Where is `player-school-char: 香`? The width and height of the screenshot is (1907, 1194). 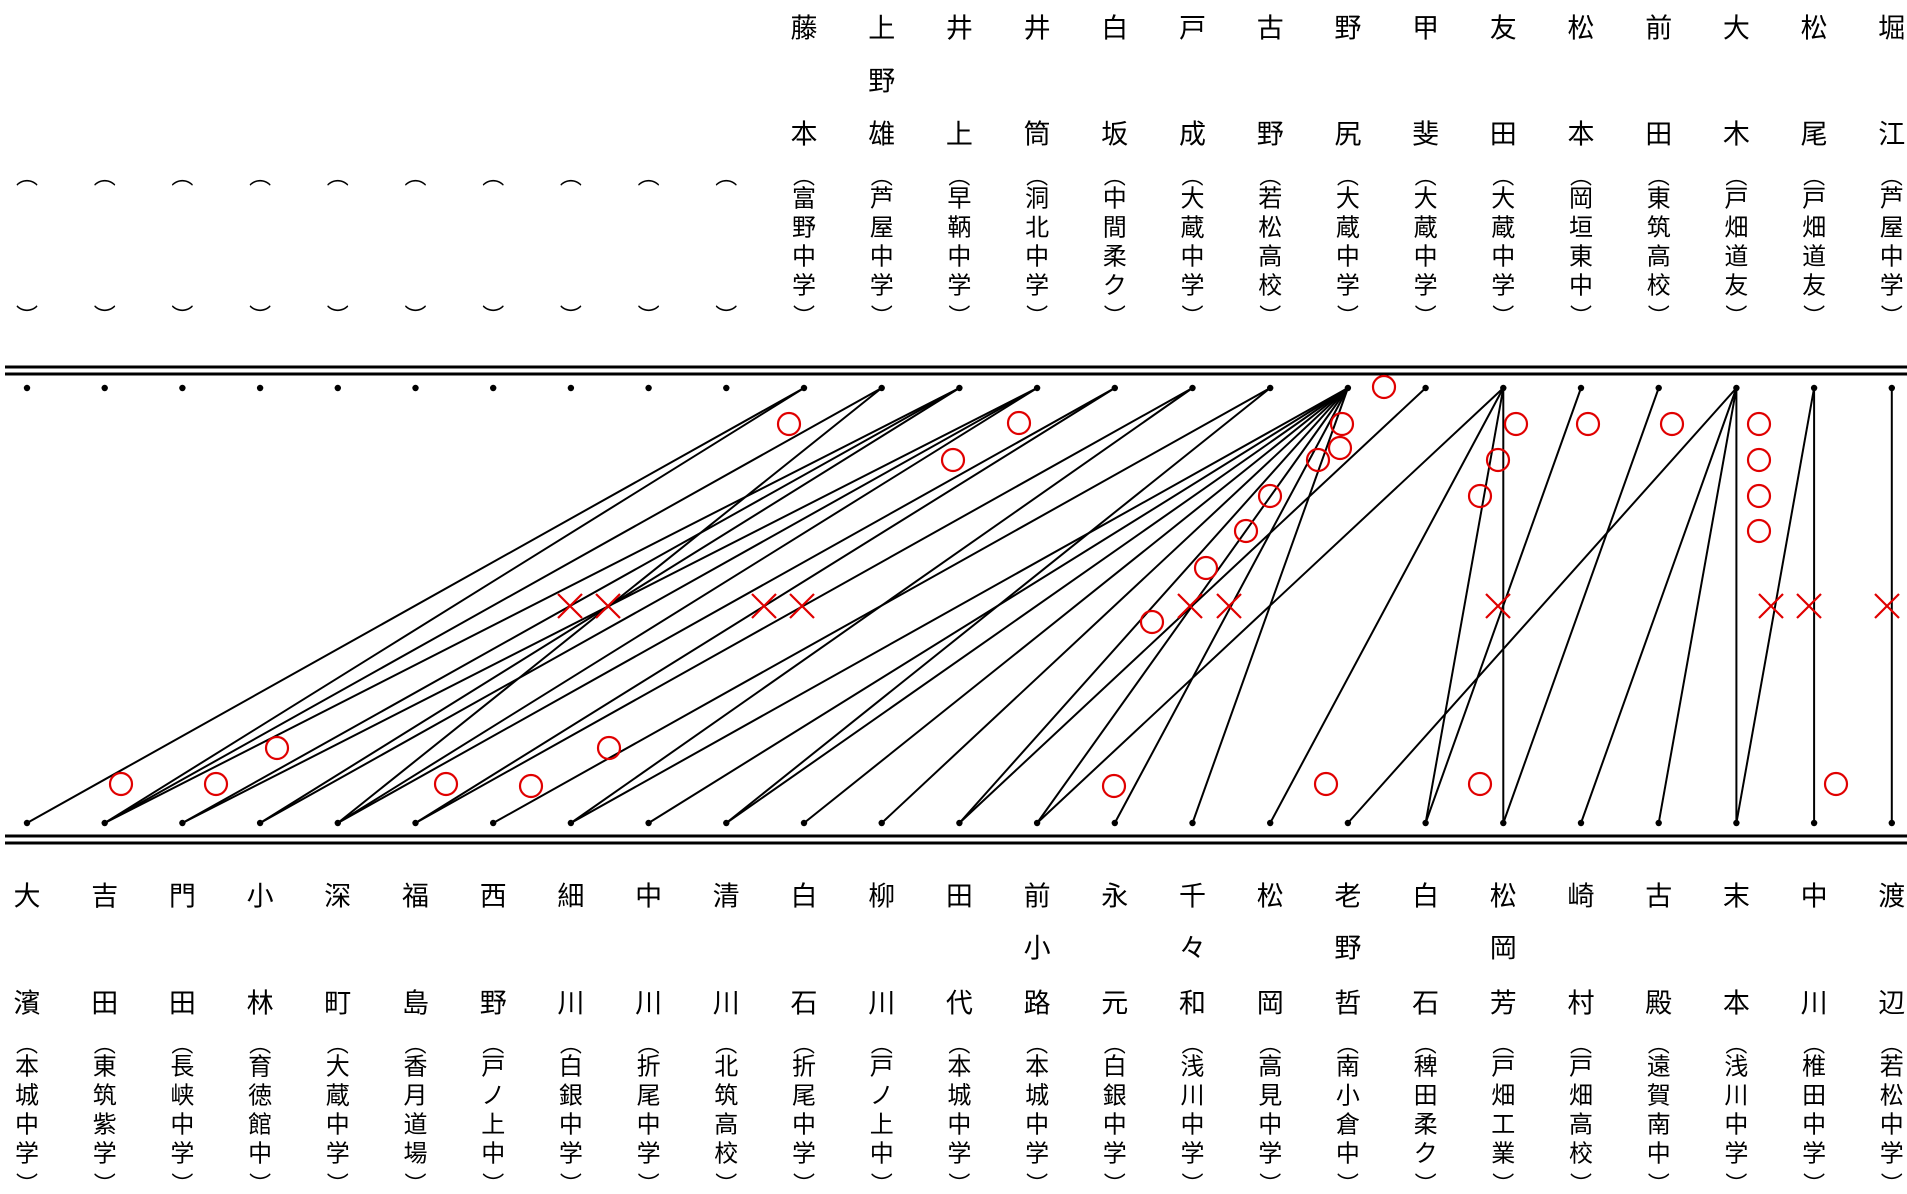
player-school-char: 香 is located at coordinates (416, 1067).